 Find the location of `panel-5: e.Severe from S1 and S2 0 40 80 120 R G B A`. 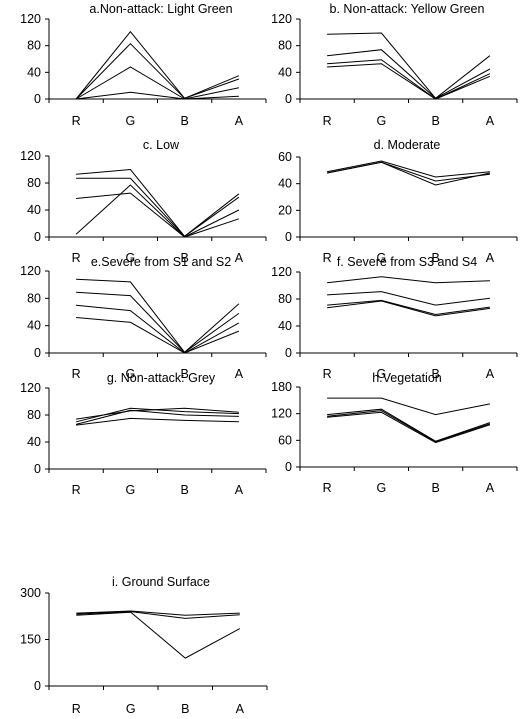

panel-5: e.Severe from S1 and S2 0 40 80 120 R G B A is located at coordinates (143, 318).